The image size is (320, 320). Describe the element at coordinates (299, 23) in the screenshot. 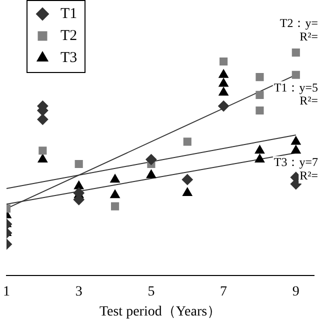

I see `text: T2：y=` at that location.